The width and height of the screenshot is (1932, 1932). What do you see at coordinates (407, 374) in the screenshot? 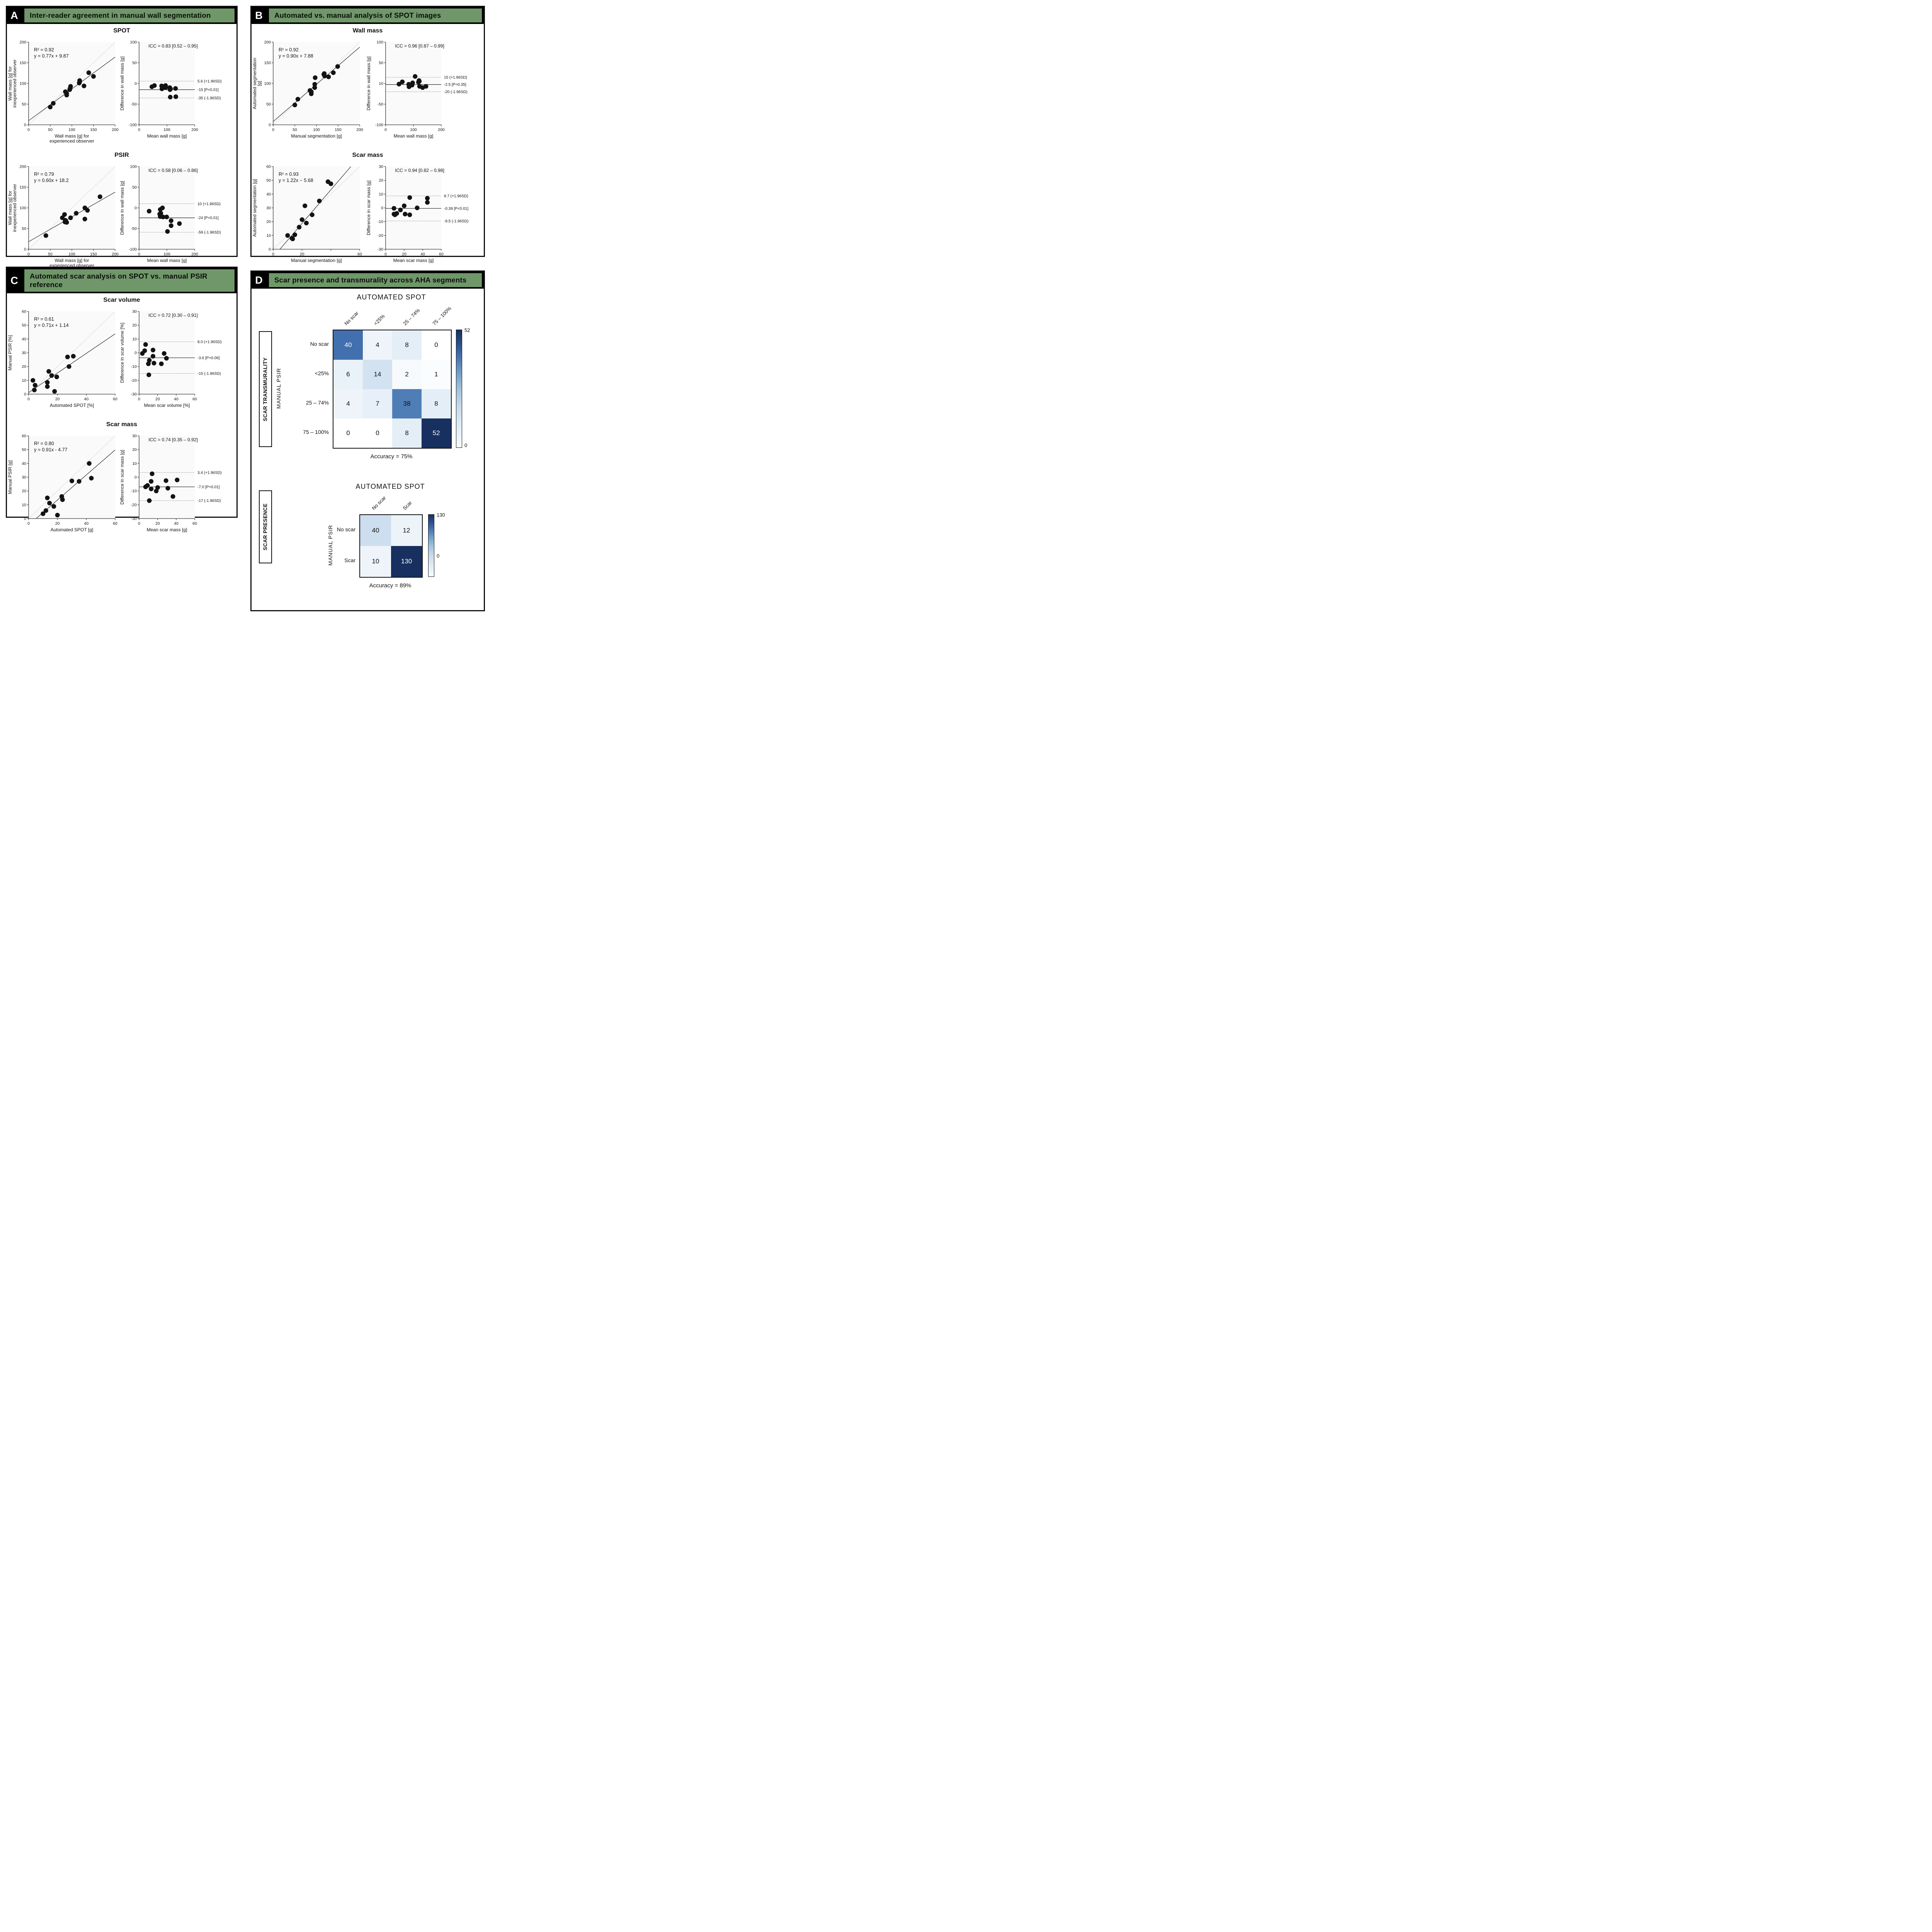
I see `matrix-cell: 2` at bounding box center [407, 374].